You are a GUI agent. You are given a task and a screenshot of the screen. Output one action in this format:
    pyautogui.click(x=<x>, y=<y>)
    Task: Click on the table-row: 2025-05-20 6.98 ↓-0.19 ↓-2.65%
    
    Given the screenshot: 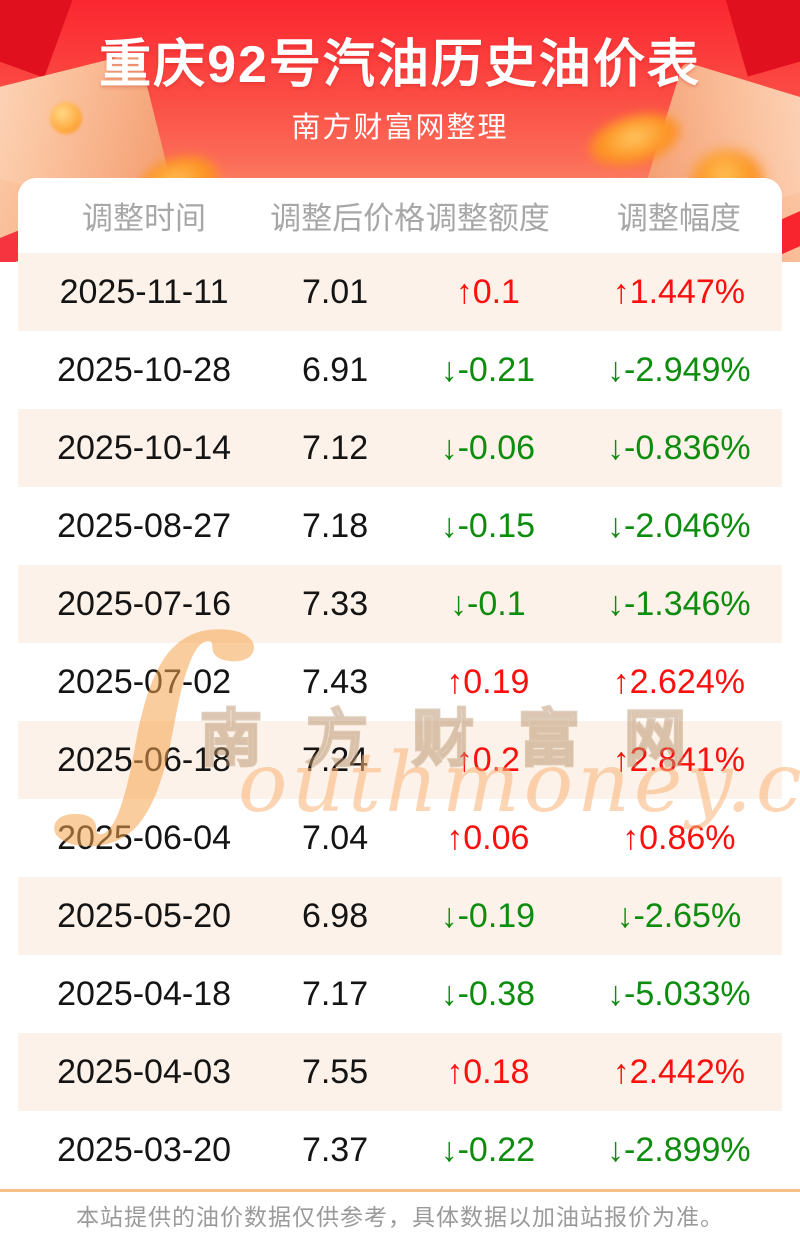 What is the action you would take?
    pyautogui.click(x=400, y=916)
    